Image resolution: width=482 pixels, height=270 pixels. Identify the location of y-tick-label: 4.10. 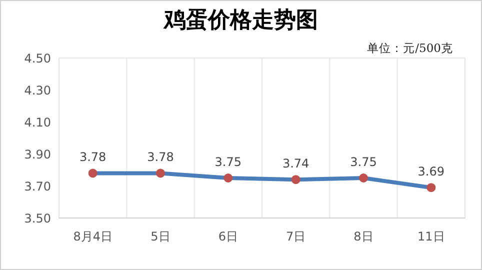
(37, 122).